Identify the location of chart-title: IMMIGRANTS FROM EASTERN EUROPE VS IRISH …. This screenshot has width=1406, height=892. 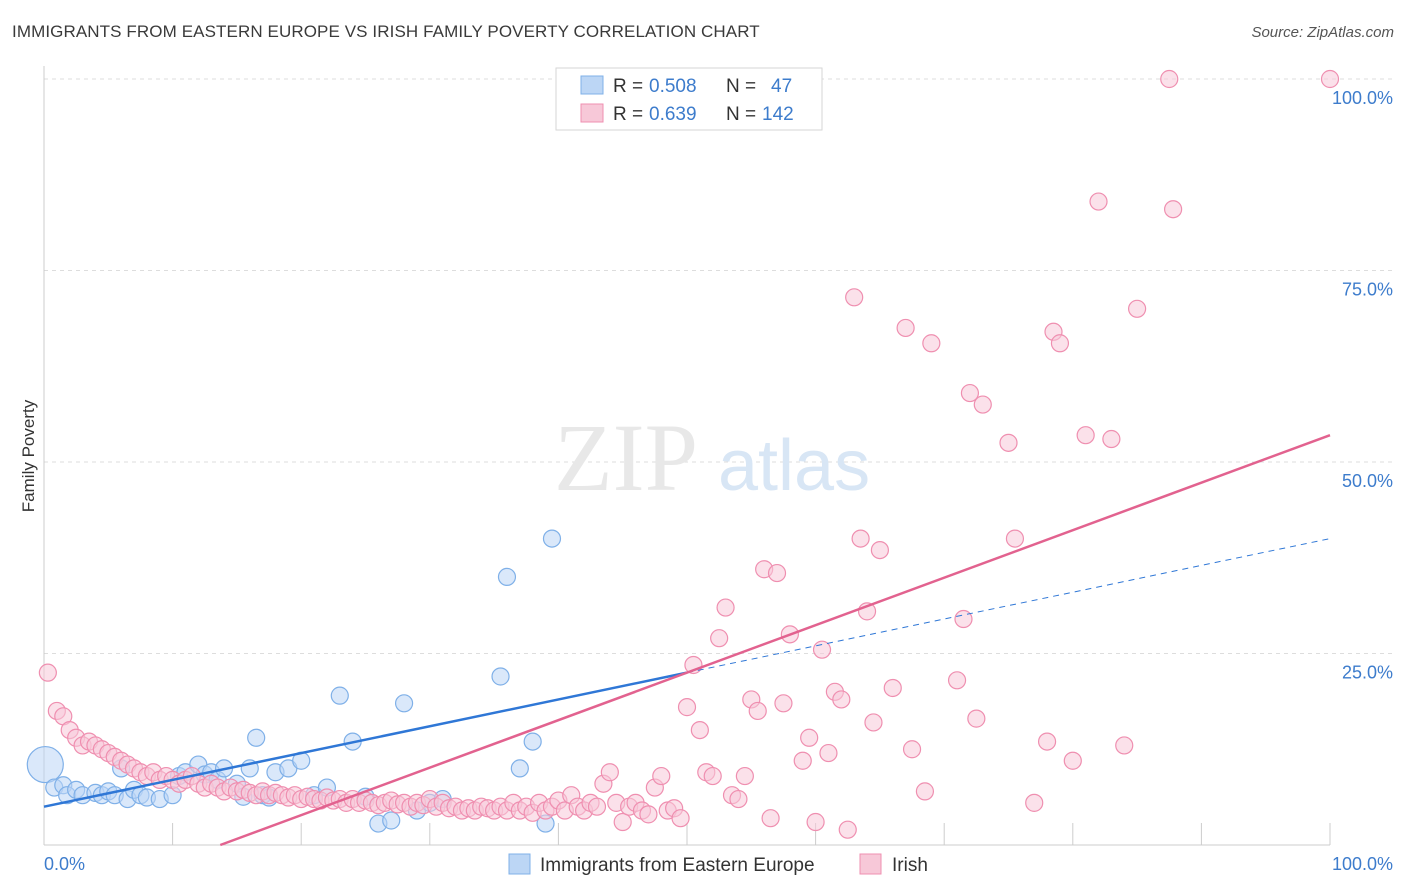
(386, 31).